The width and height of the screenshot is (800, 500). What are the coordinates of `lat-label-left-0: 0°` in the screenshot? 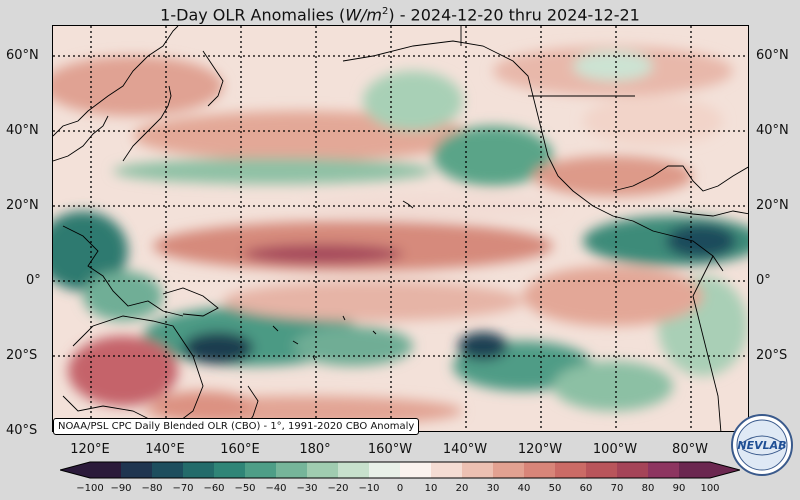 It's located at (33, 280).